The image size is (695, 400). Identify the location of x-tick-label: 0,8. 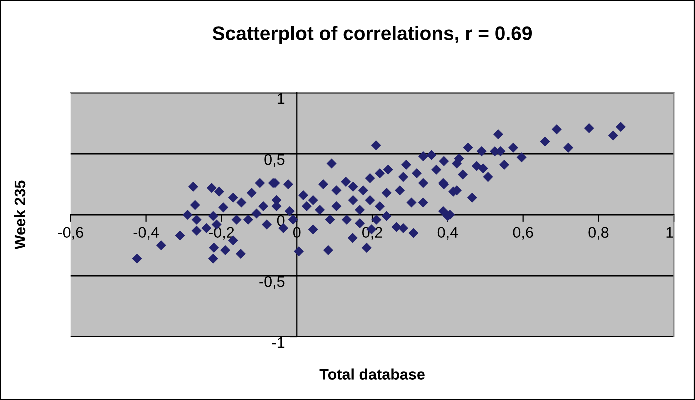
(598, 233).